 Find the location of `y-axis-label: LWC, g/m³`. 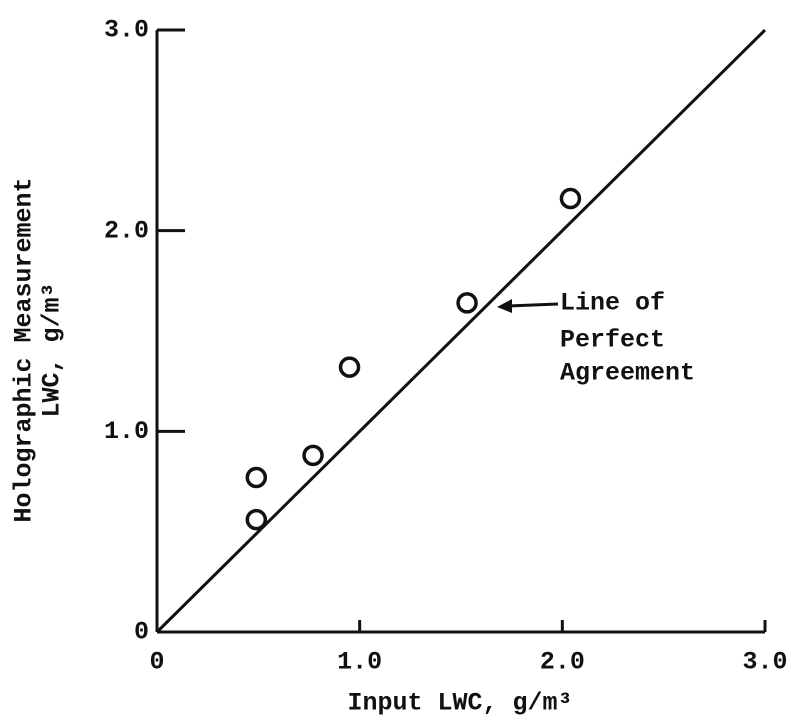

y-axis-label: LWC, g/m³ is located at coordinates (52, 349).